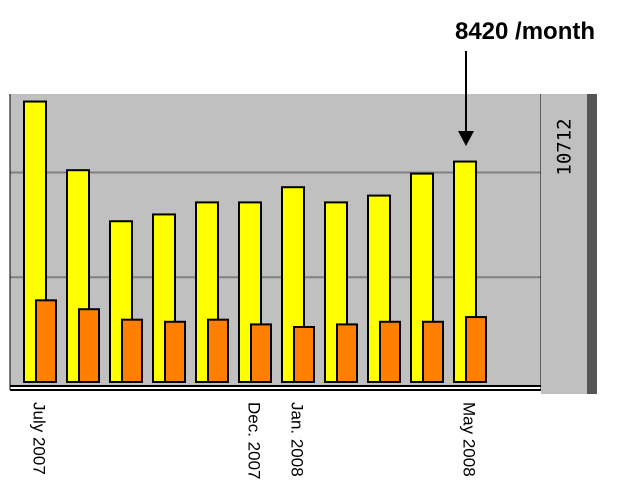  Describe the element at coordinates (525, 31) in the screenshot. I see `annotation-text: 8420 /month` at that location.